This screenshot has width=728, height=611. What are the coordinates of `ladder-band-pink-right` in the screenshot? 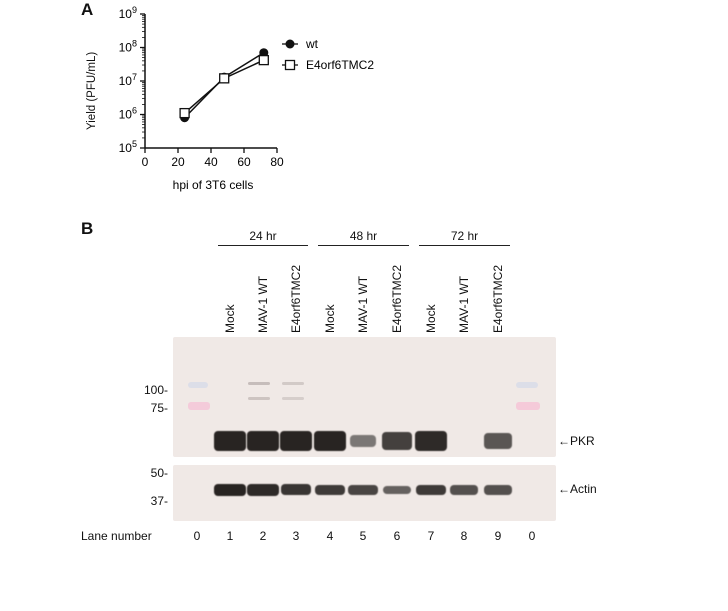 It's located at (528, 406).